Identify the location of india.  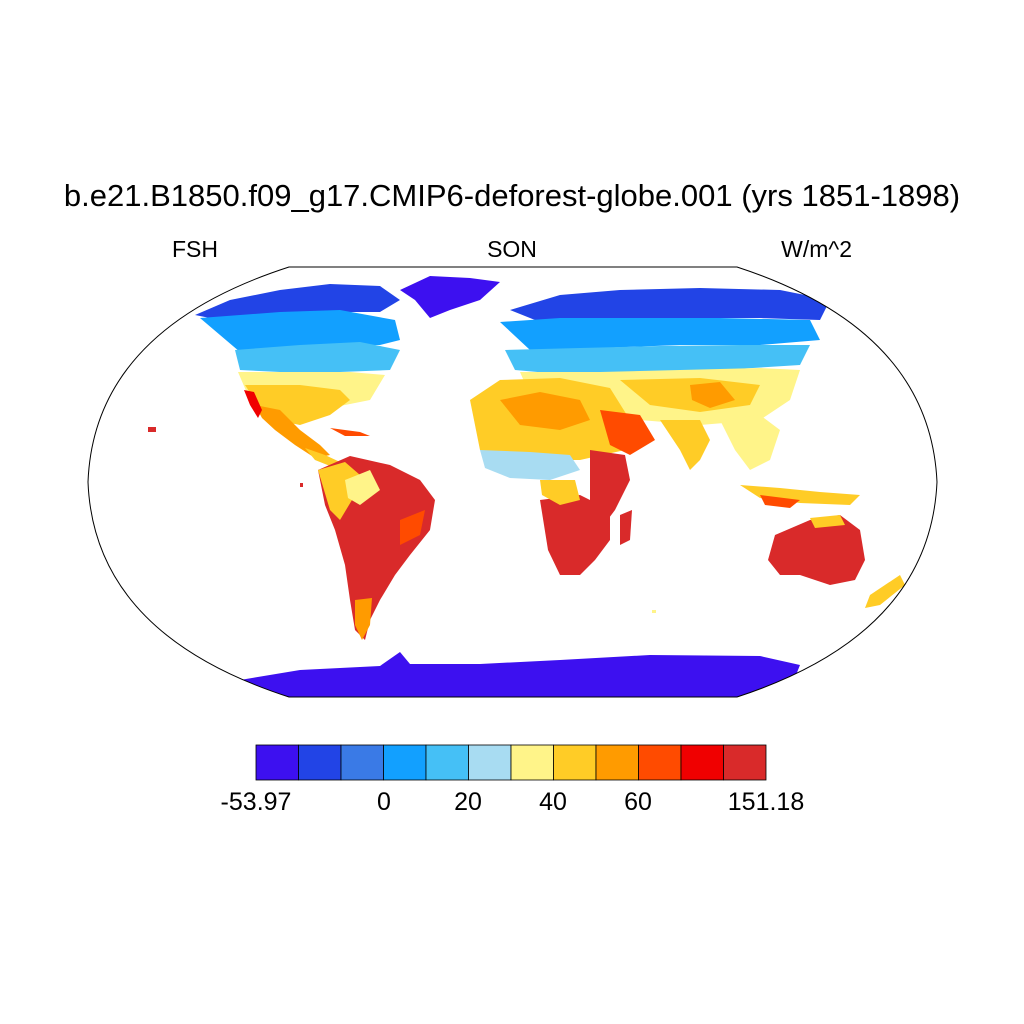
(685, 445).